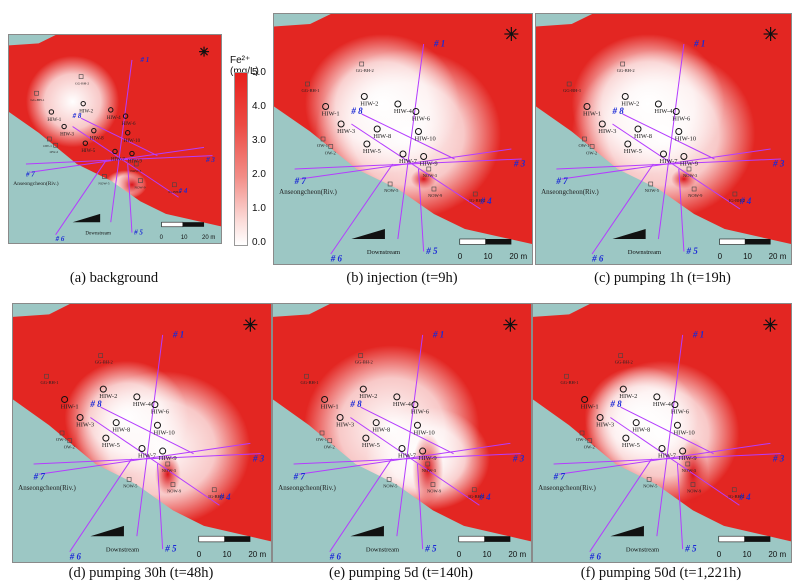 The width and height of the screenshot is (800, 586). What do you see at coordinates (403, 111) in the screenshot?
I see `well-label: HIW-4` at bounding box center [403, 111].